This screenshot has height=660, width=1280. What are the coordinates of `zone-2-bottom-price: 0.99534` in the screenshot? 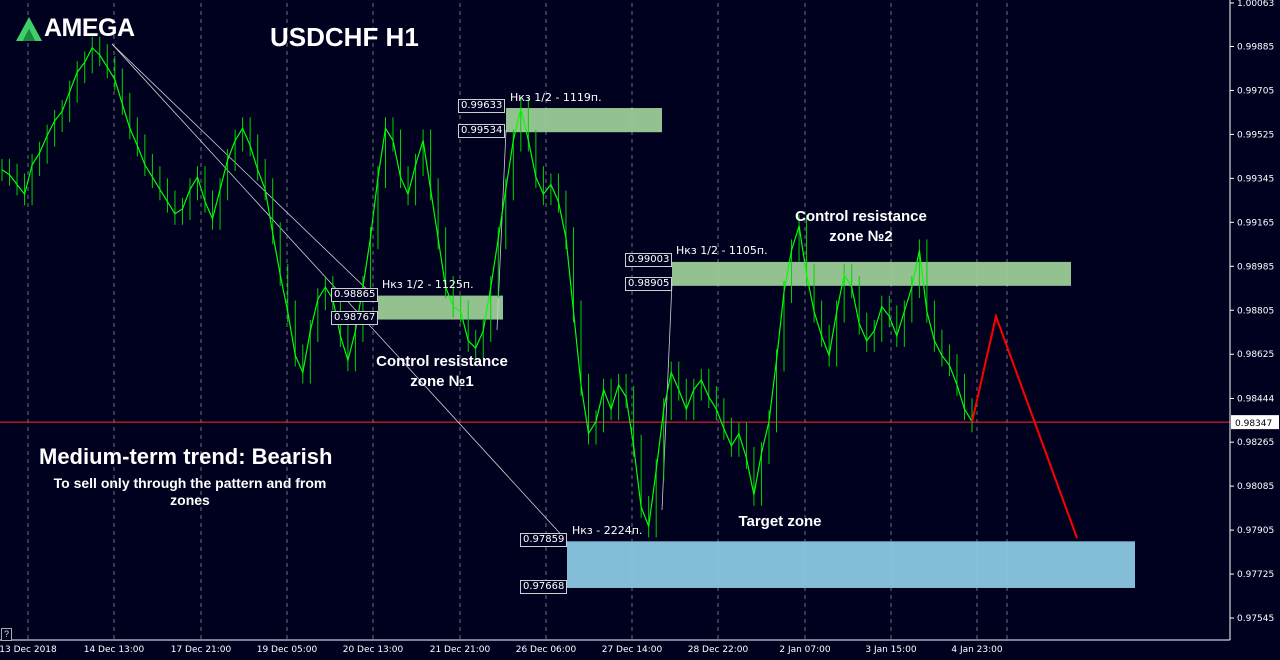 It's located at (482, 131).